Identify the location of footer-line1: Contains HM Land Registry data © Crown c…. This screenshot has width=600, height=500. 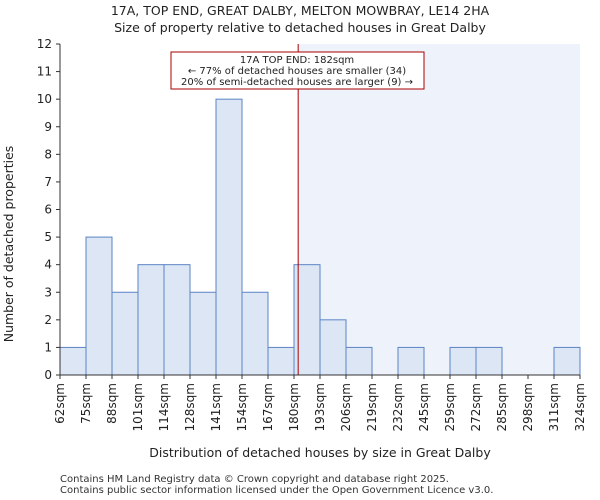
(254, 479).